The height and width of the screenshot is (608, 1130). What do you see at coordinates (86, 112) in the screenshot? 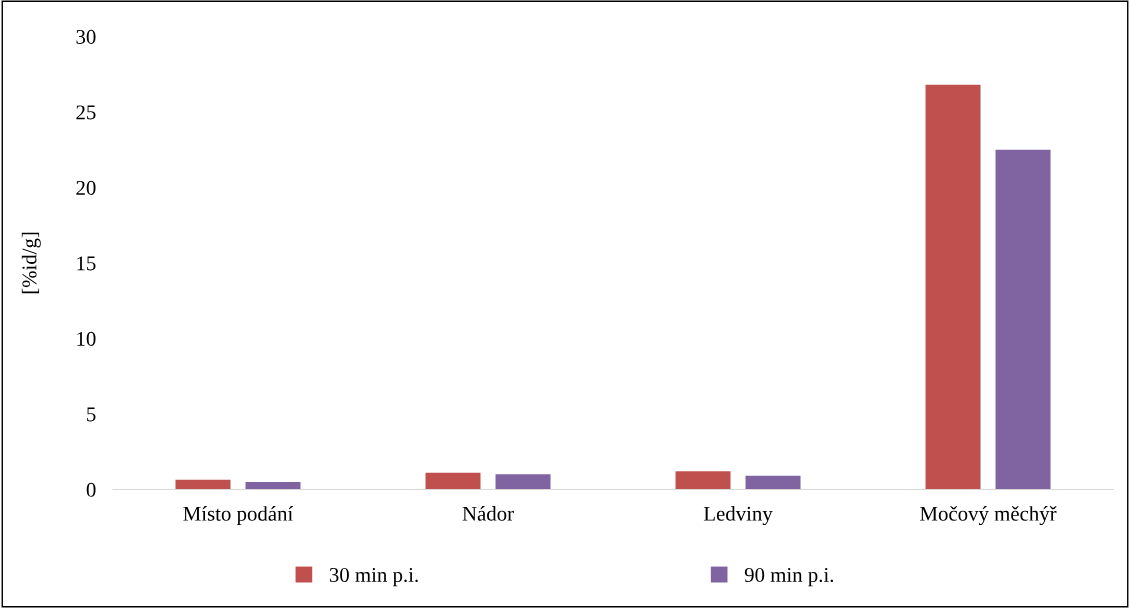
I see `y-tick-label: 25` at bounding box center [86, 112].